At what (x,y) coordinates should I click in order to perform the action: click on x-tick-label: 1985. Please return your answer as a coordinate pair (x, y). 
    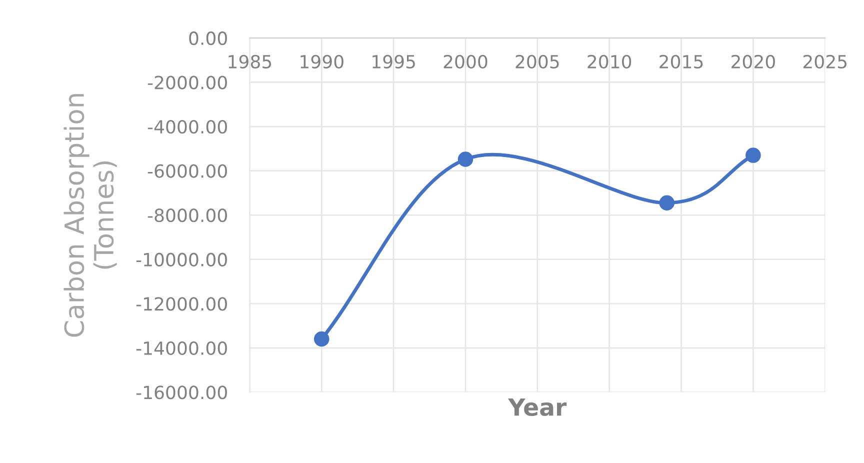
    Looking at the image, I should click on (250, 61).